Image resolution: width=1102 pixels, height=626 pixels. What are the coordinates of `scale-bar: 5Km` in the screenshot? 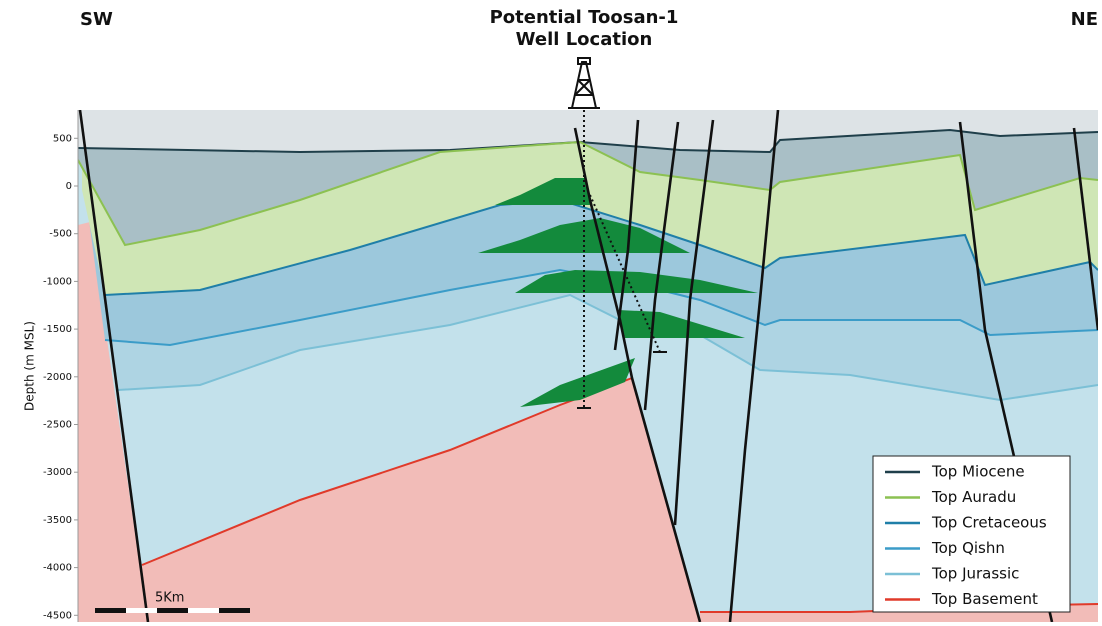 It's located at (172, 602).